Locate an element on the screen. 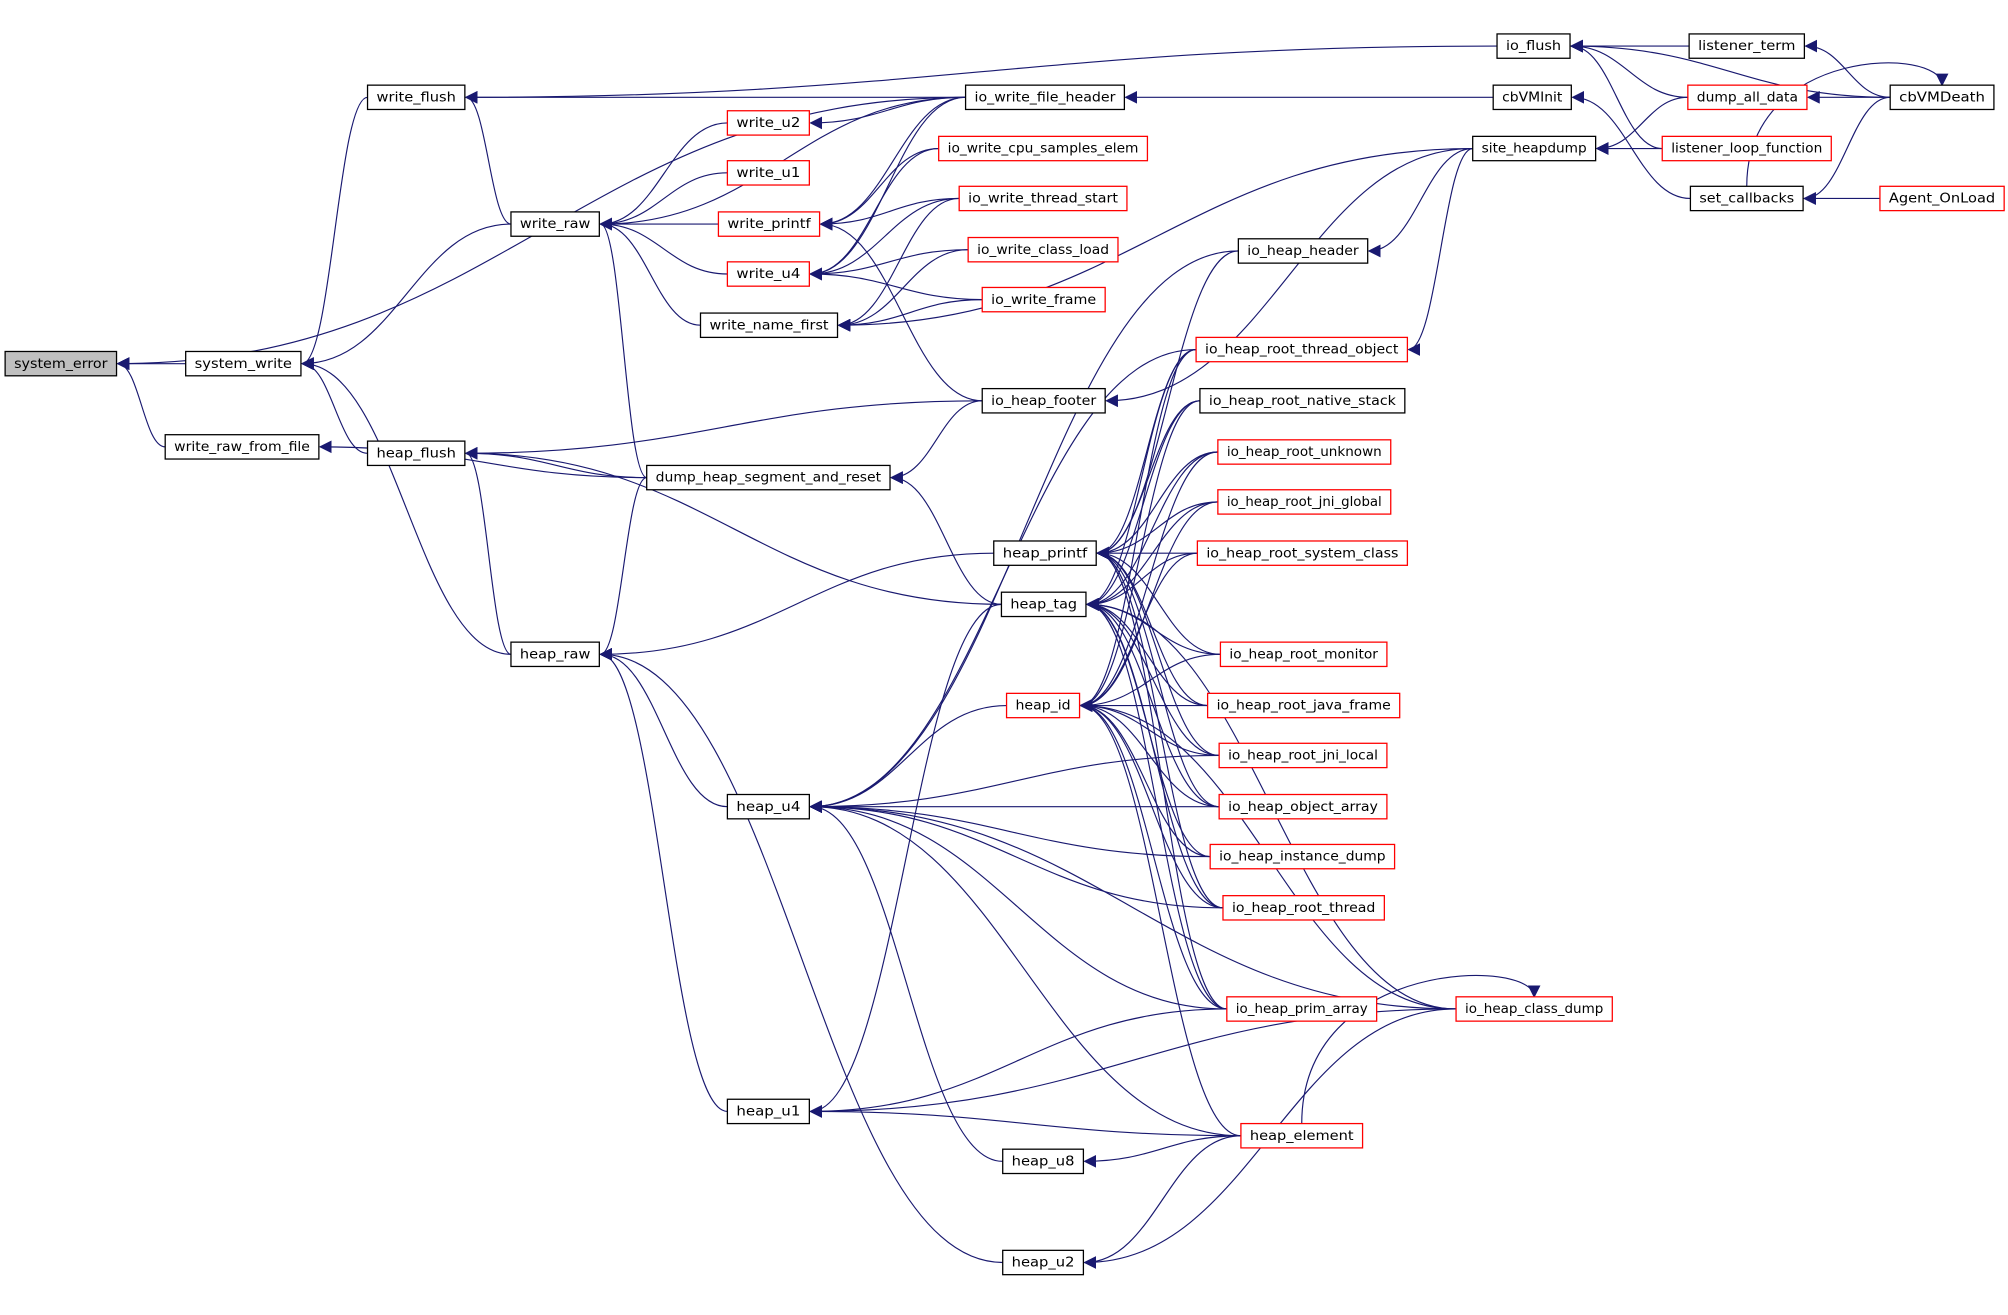 Image resolution: width=2008 pixels, height=1315 pixels. node-system_error: system_error is located at coordinates (61, 363).